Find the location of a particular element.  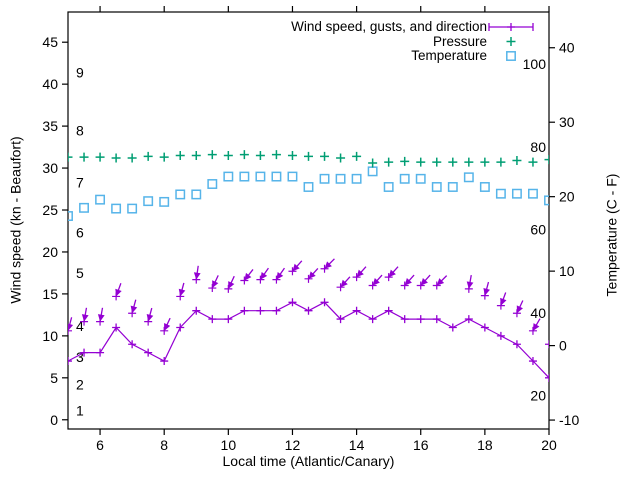

svg-text: 14 is located at coordinates (357, 445).